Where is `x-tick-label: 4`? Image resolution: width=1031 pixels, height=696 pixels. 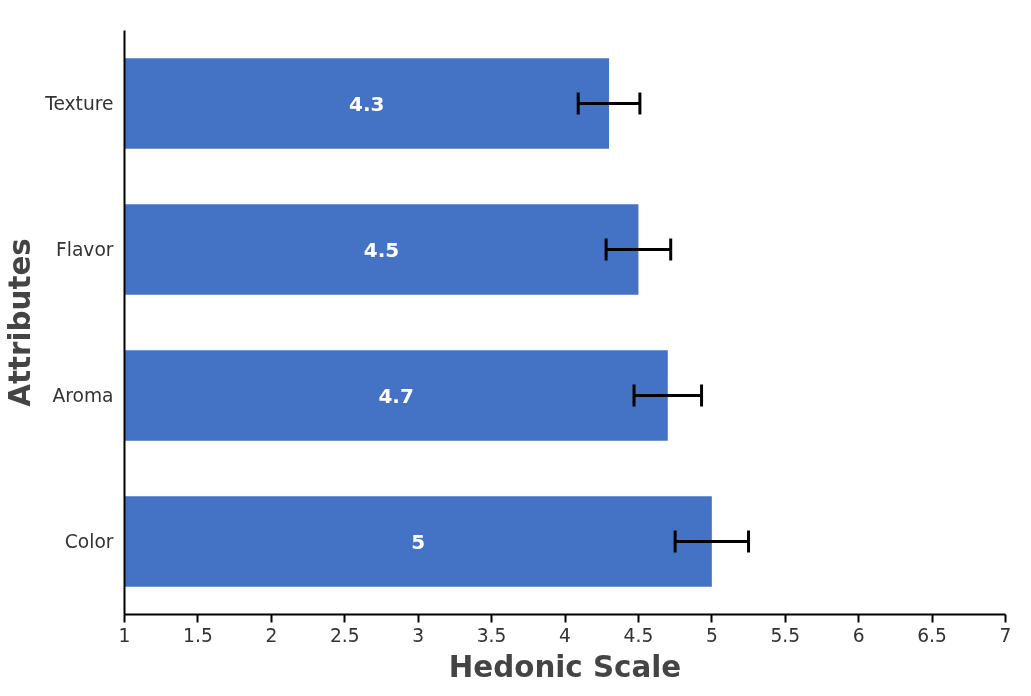
x-tick-label: 4 is located at coordinates (565, 635).